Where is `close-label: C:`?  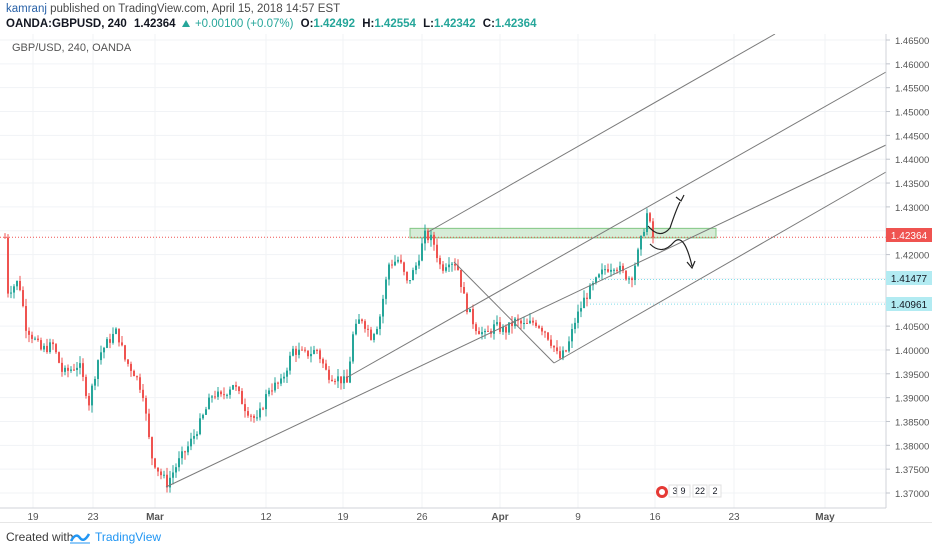
close-label: C: is located at coordinates (488, 24).